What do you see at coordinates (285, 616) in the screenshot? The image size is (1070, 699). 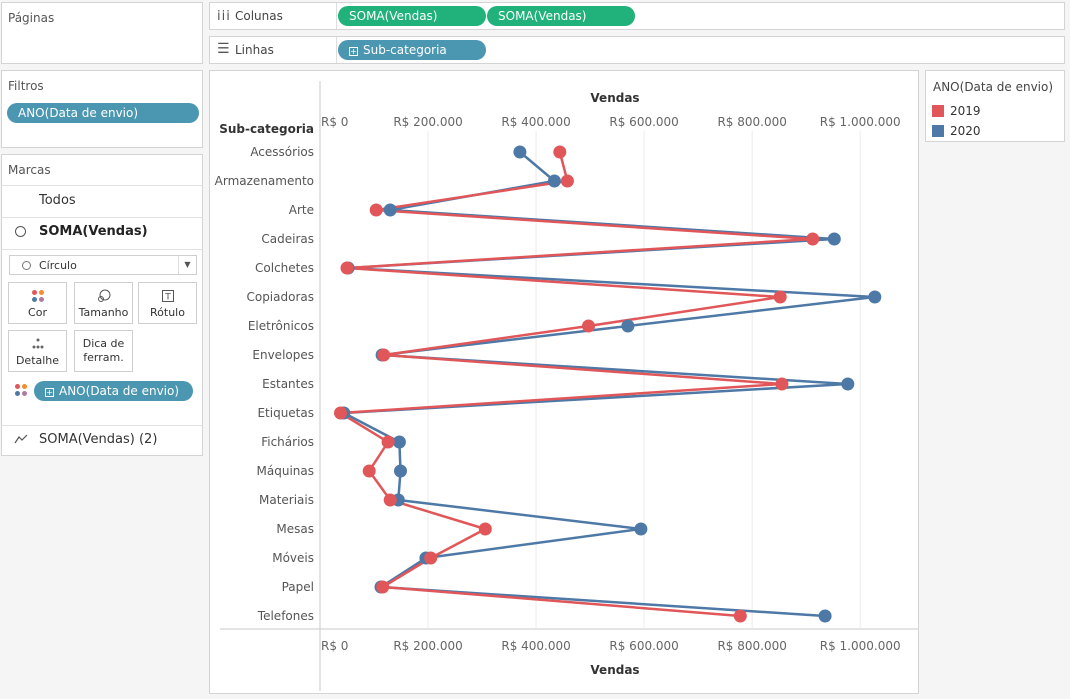 I see `category-label: Telefones` at bounding box center [285, 616].